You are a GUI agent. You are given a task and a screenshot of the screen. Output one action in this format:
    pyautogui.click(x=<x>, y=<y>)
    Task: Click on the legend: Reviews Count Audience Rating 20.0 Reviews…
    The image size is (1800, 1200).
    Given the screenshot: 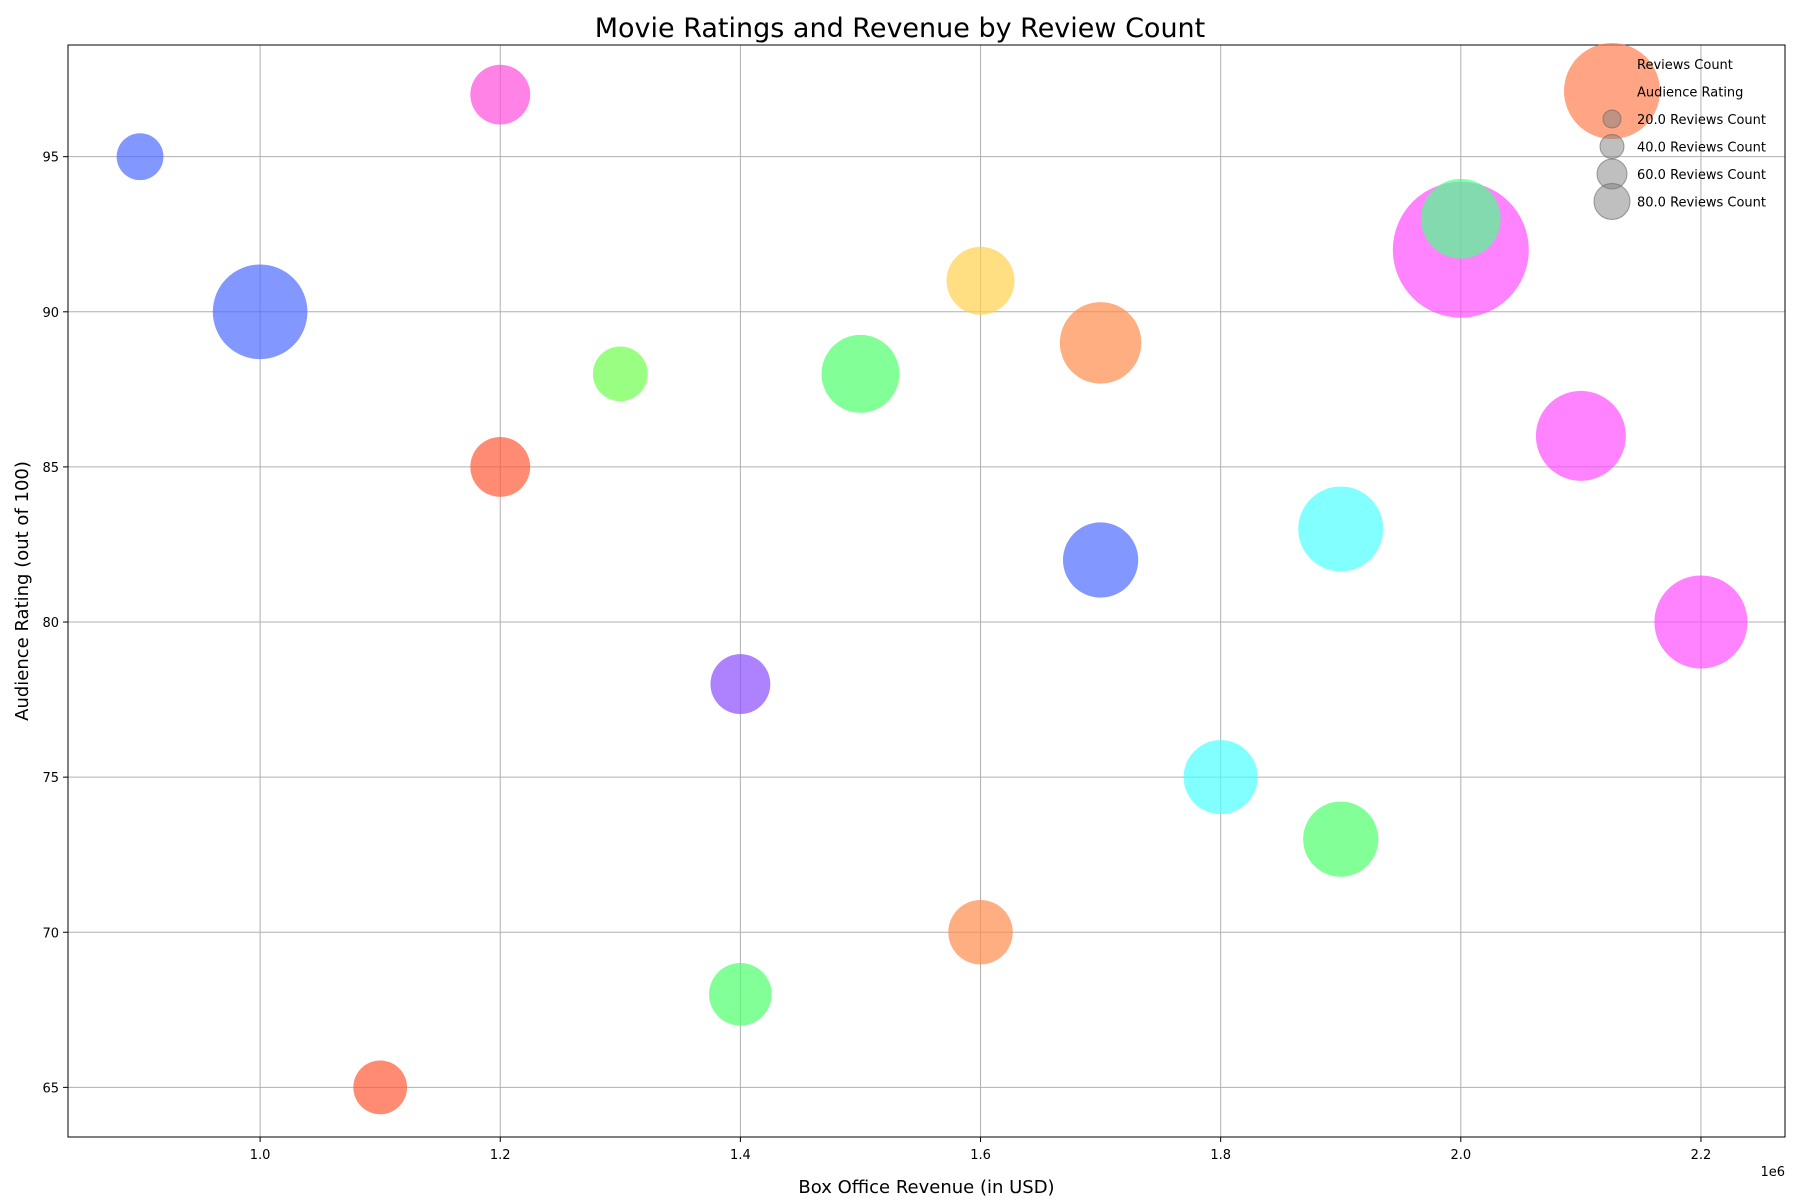 What is the action you would take?
    pyautogui.click(x=1665, y=131)
    